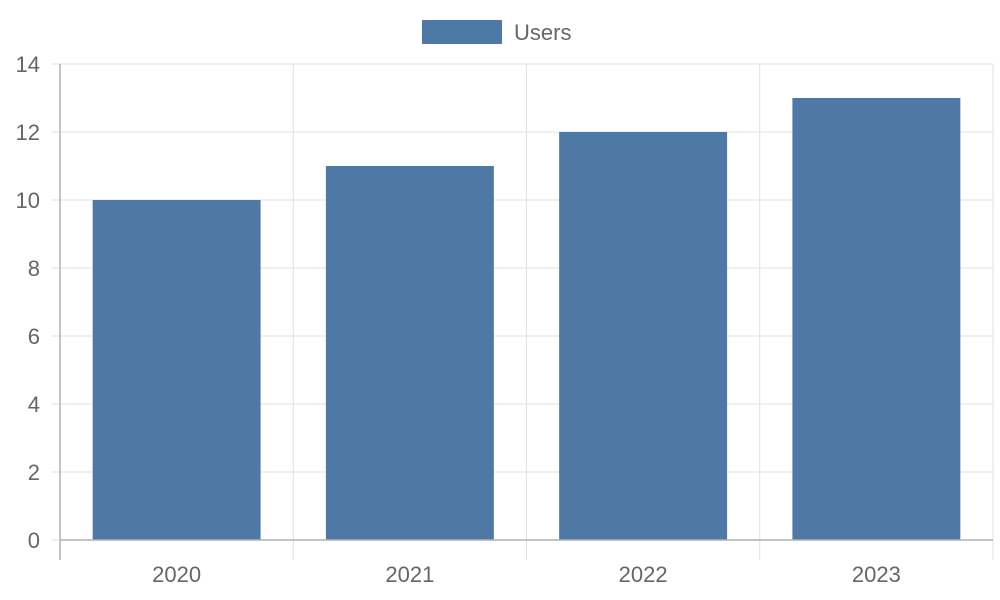 The height and width of the screenshot is (600, 1000). I want to click on bar-2021, so click(409, 353).